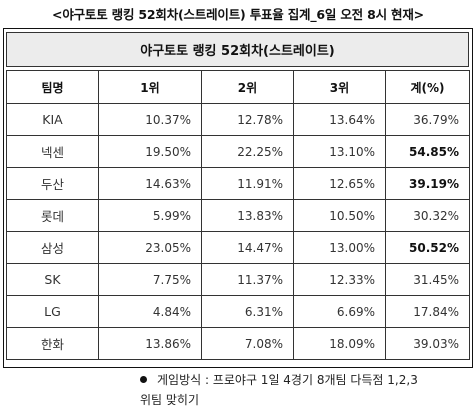 Image resolution: width=476 pixels, height=415 pixels. Describe the element at coordinates (339, 247) in the screenshot. I see `third-place-cell: 13.00%` at that location.